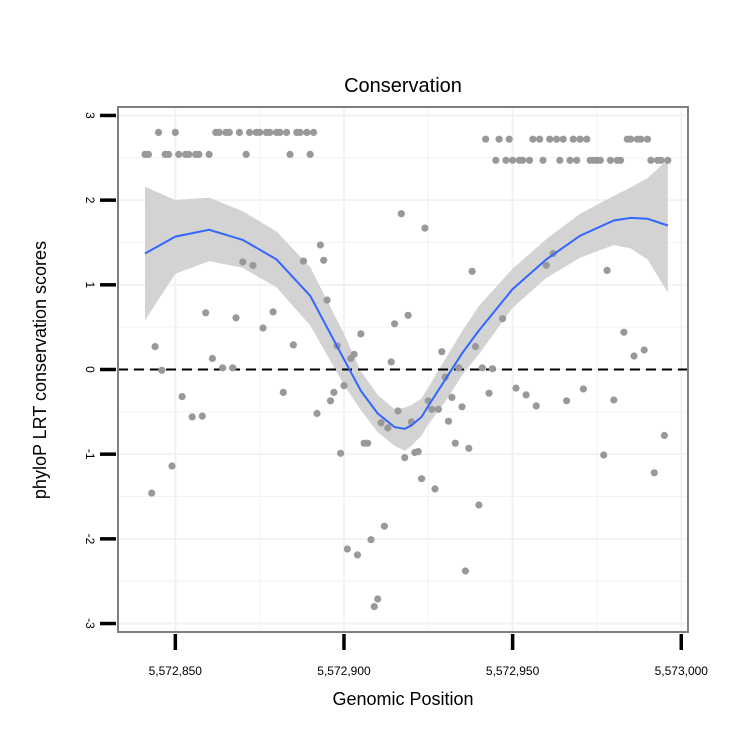 The height and width of the screenshot is (750, 750). What do you see at coordinates (90, 115) in the screenshot?
I see `y-tick-label: 3` at bounding box center [90, 115].